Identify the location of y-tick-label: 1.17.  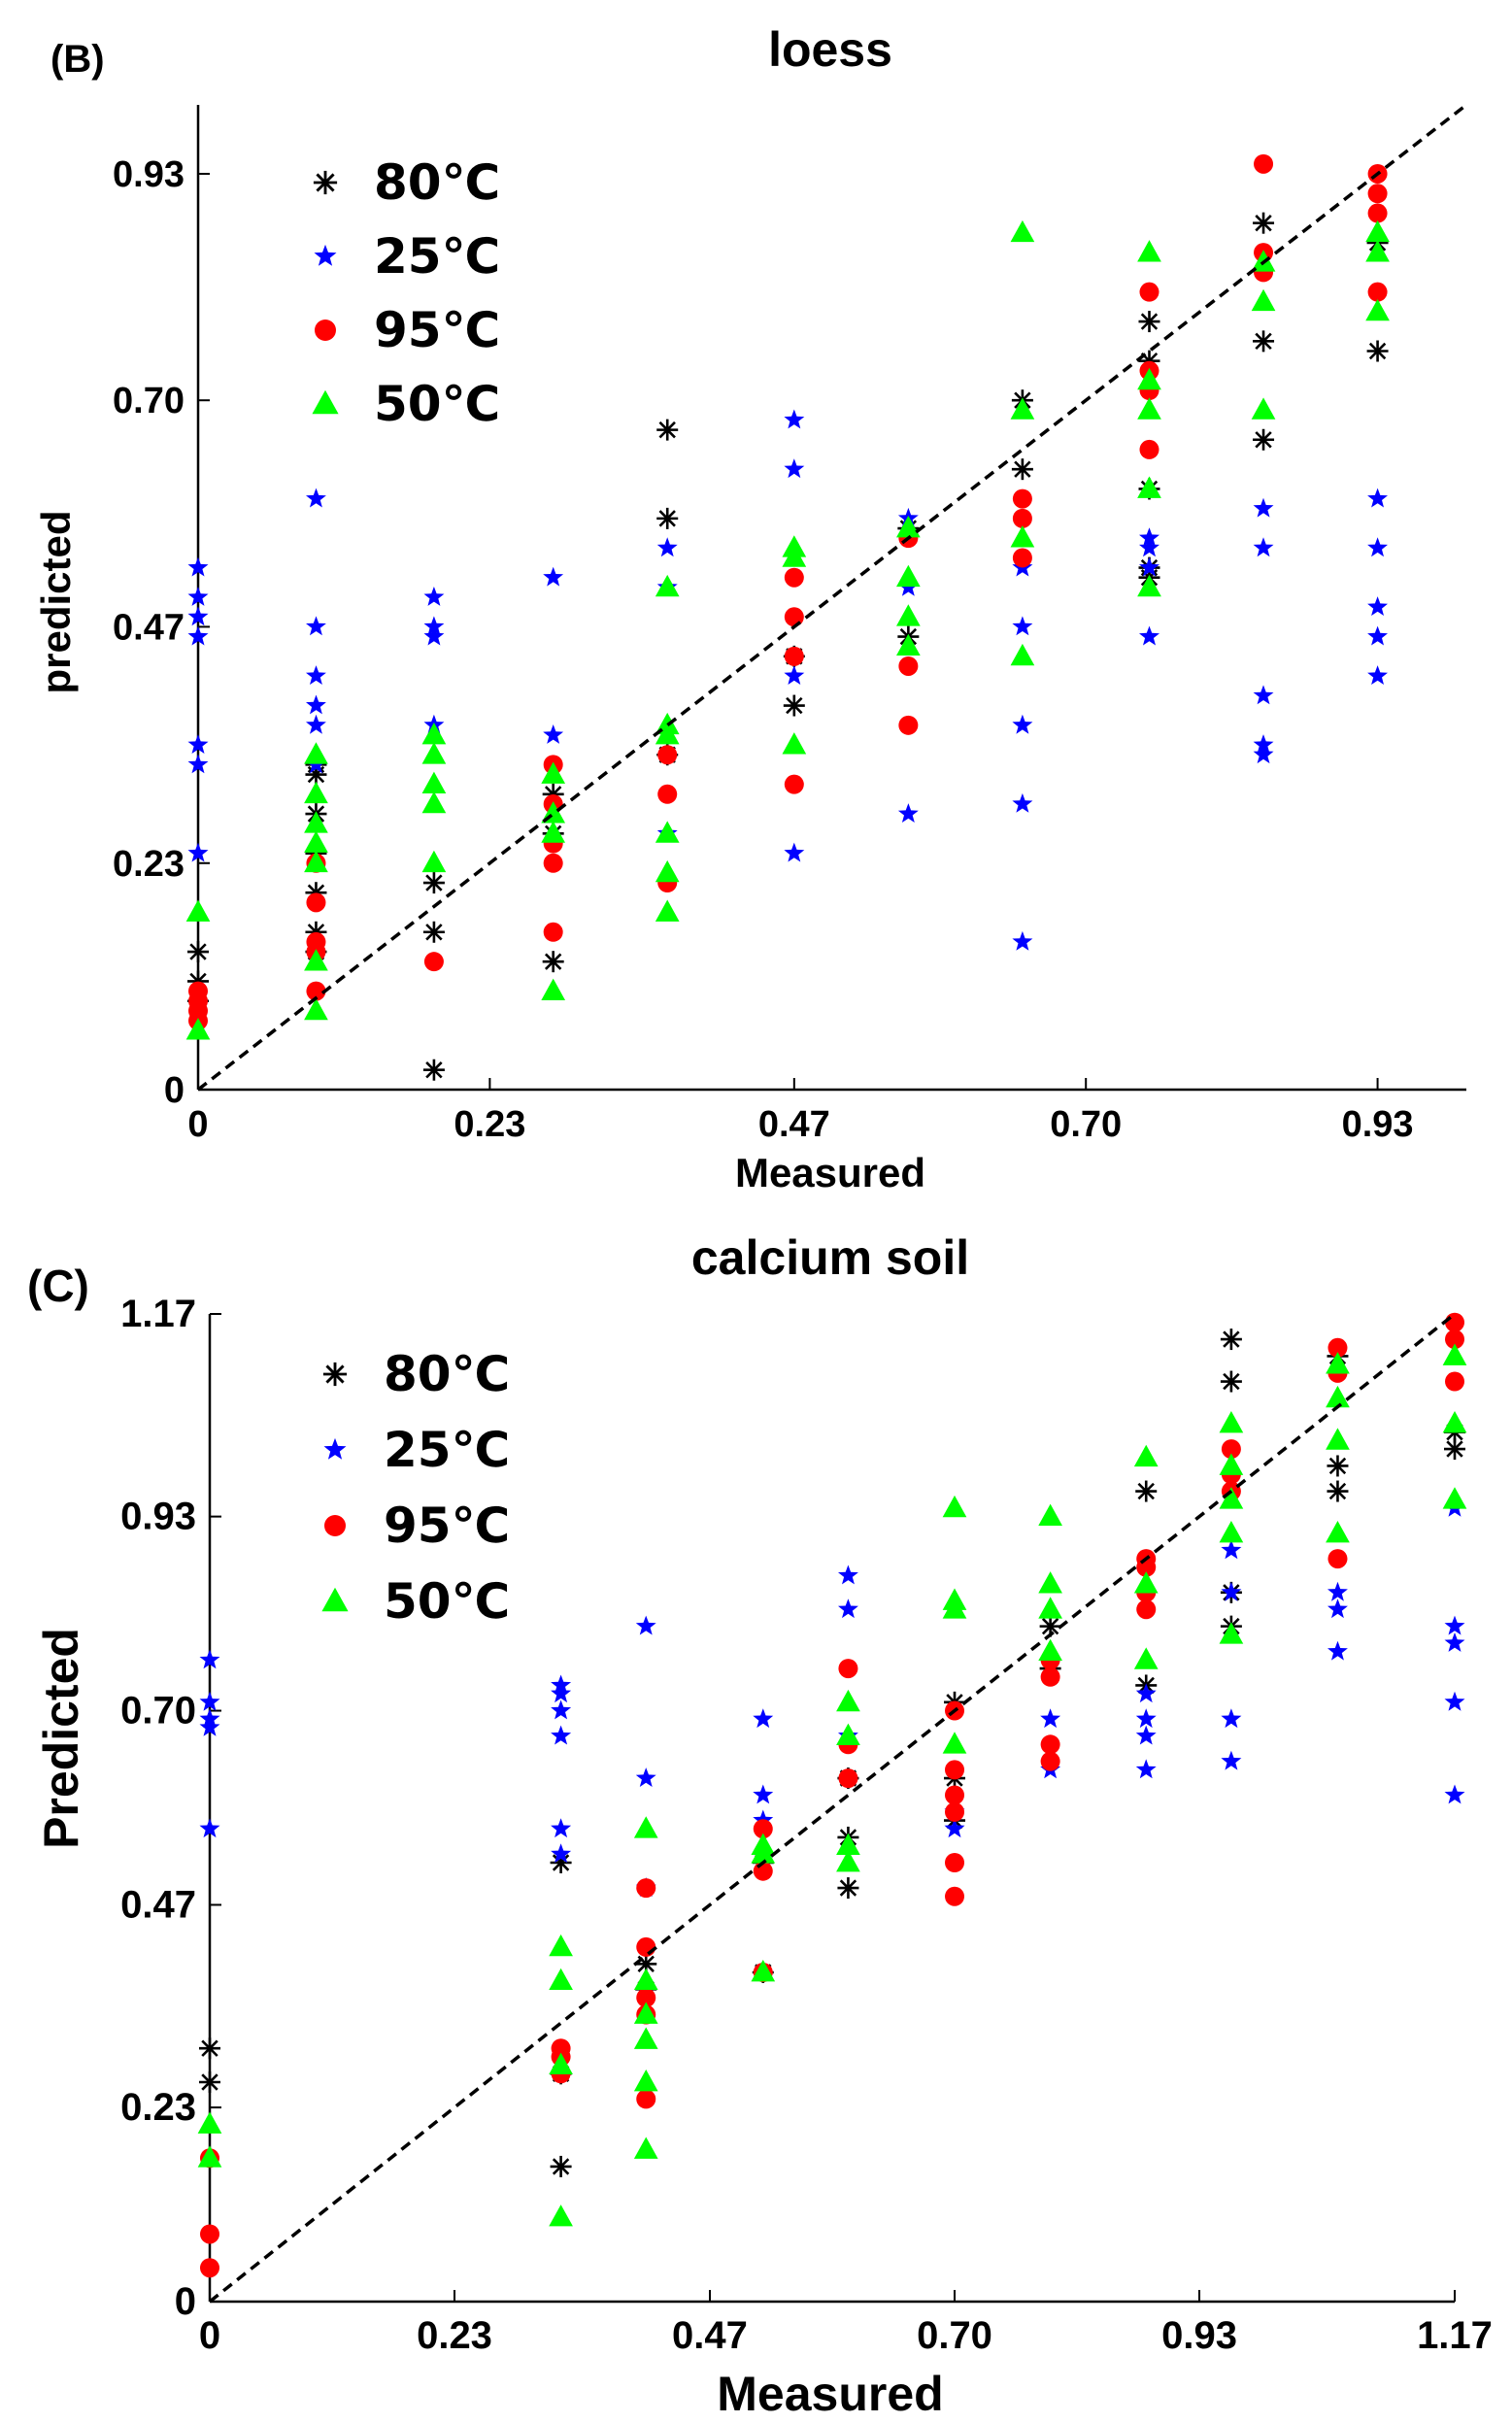
(158, 1314).